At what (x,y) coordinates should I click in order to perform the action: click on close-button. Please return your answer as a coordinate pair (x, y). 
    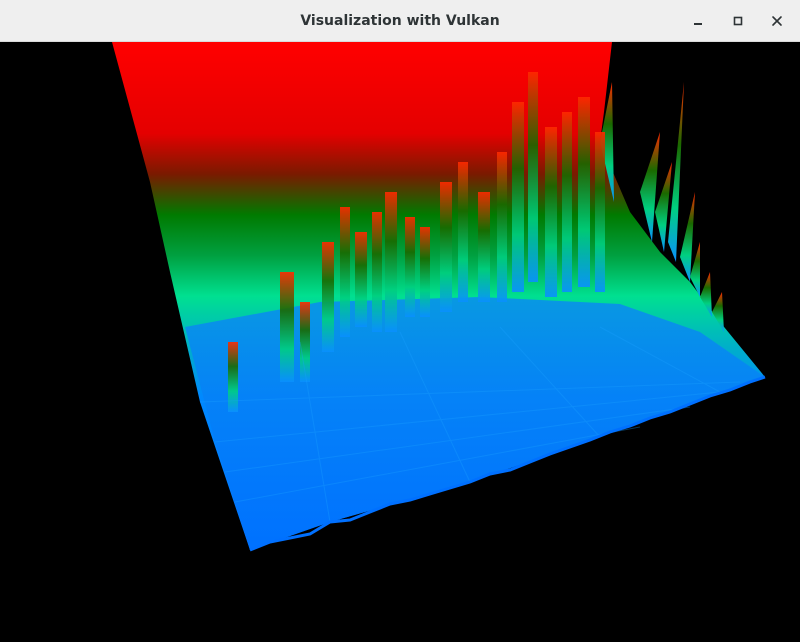
    Looking at the image, I should click on (777, 21).